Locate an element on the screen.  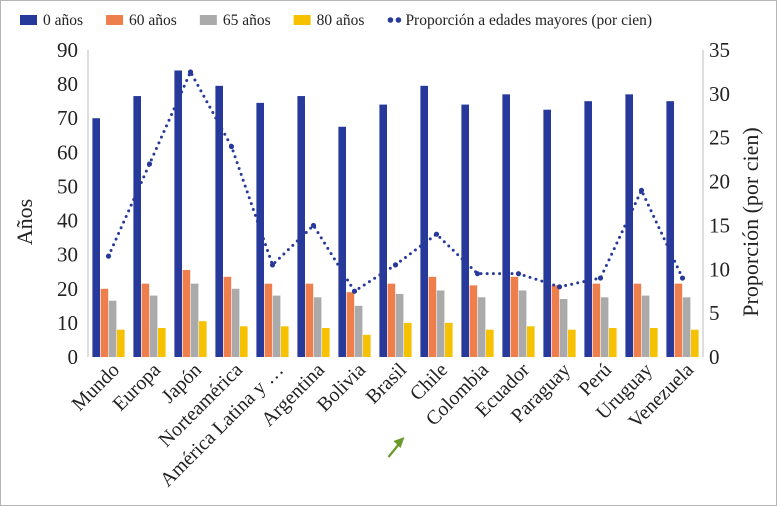
y-tick-label: 50 is located at coordinates (67, 186).